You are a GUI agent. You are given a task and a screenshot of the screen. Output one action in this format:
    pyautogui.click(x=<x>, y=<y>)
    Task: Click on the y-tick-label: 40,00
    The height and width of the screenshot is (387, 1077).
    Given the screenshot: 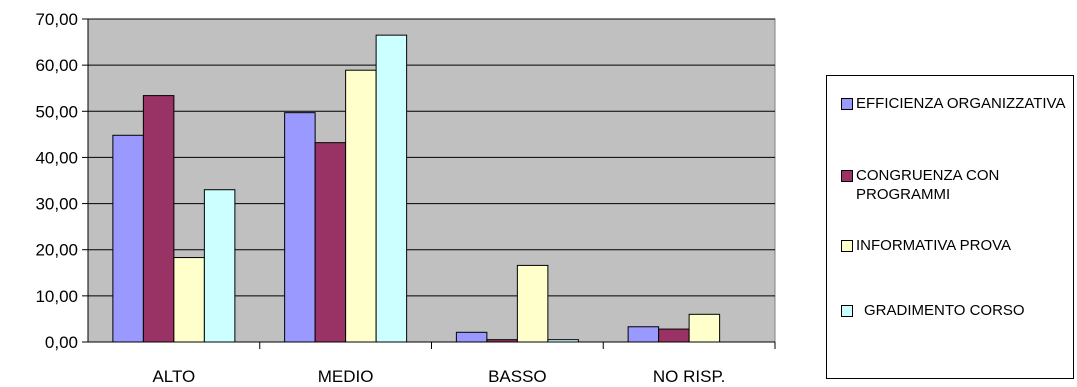 What is the action you would take?
    pyautogui.click(x=56, y=157)
    